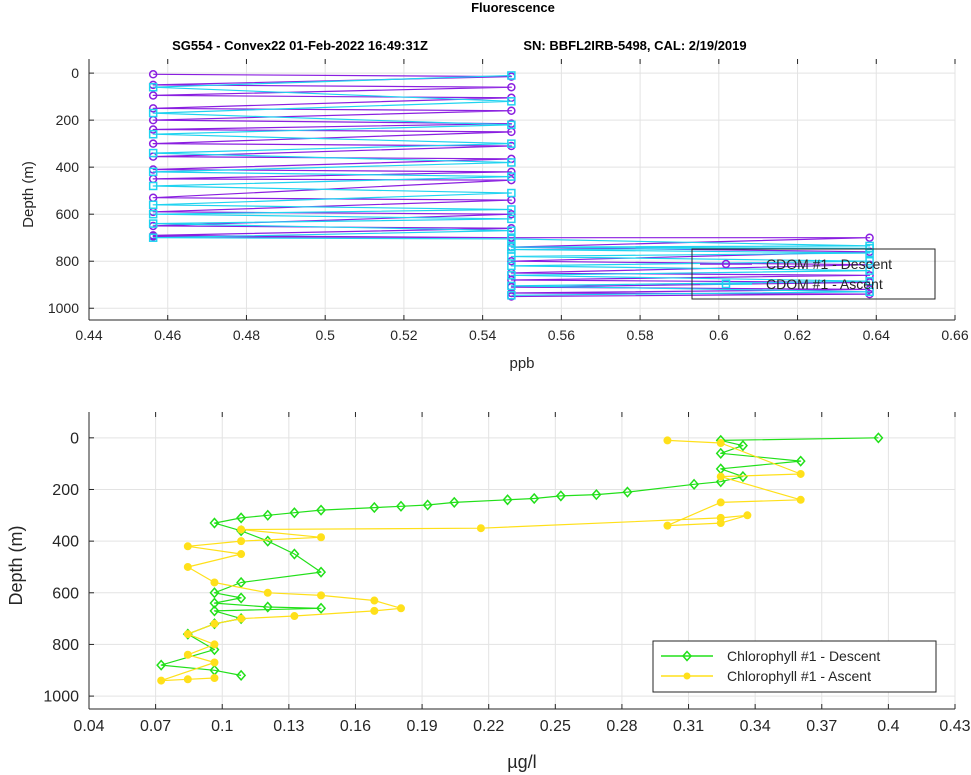 Image resolution: width=971 pixels, height=775 pixels. Describe the element at coordinates (403, 335) in the screenshot. I see `x-tick-label: 0.52` at that location.